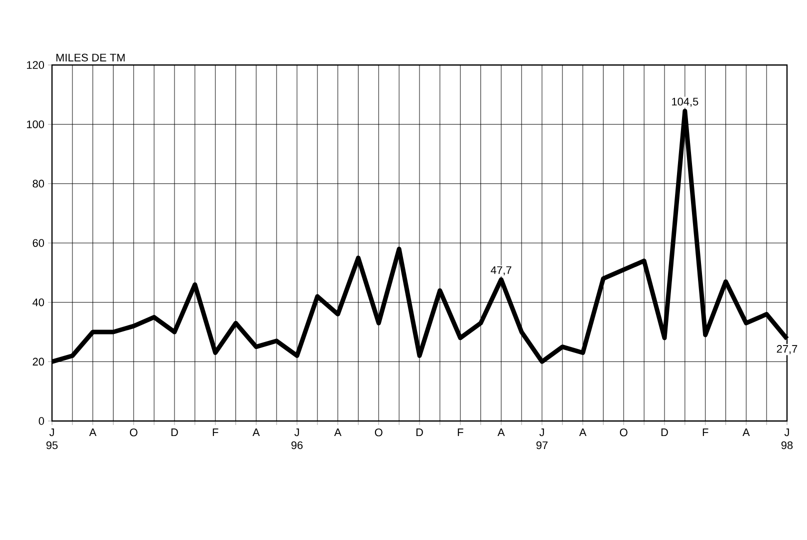 This screenshot has height=540, width=807. I want to click on y-axis-title: MILES DE TM, so click(90, 58).